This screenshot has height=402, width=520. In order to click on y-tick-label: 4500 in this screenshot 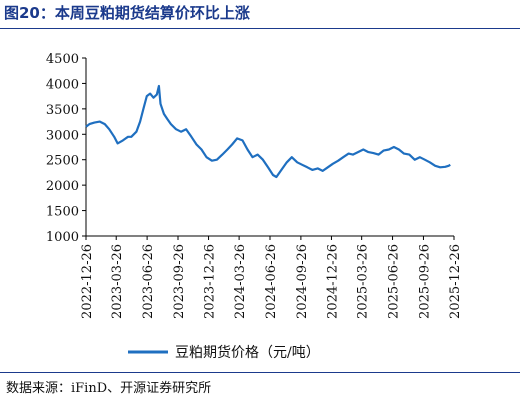, I will do `click(62, 59)`.